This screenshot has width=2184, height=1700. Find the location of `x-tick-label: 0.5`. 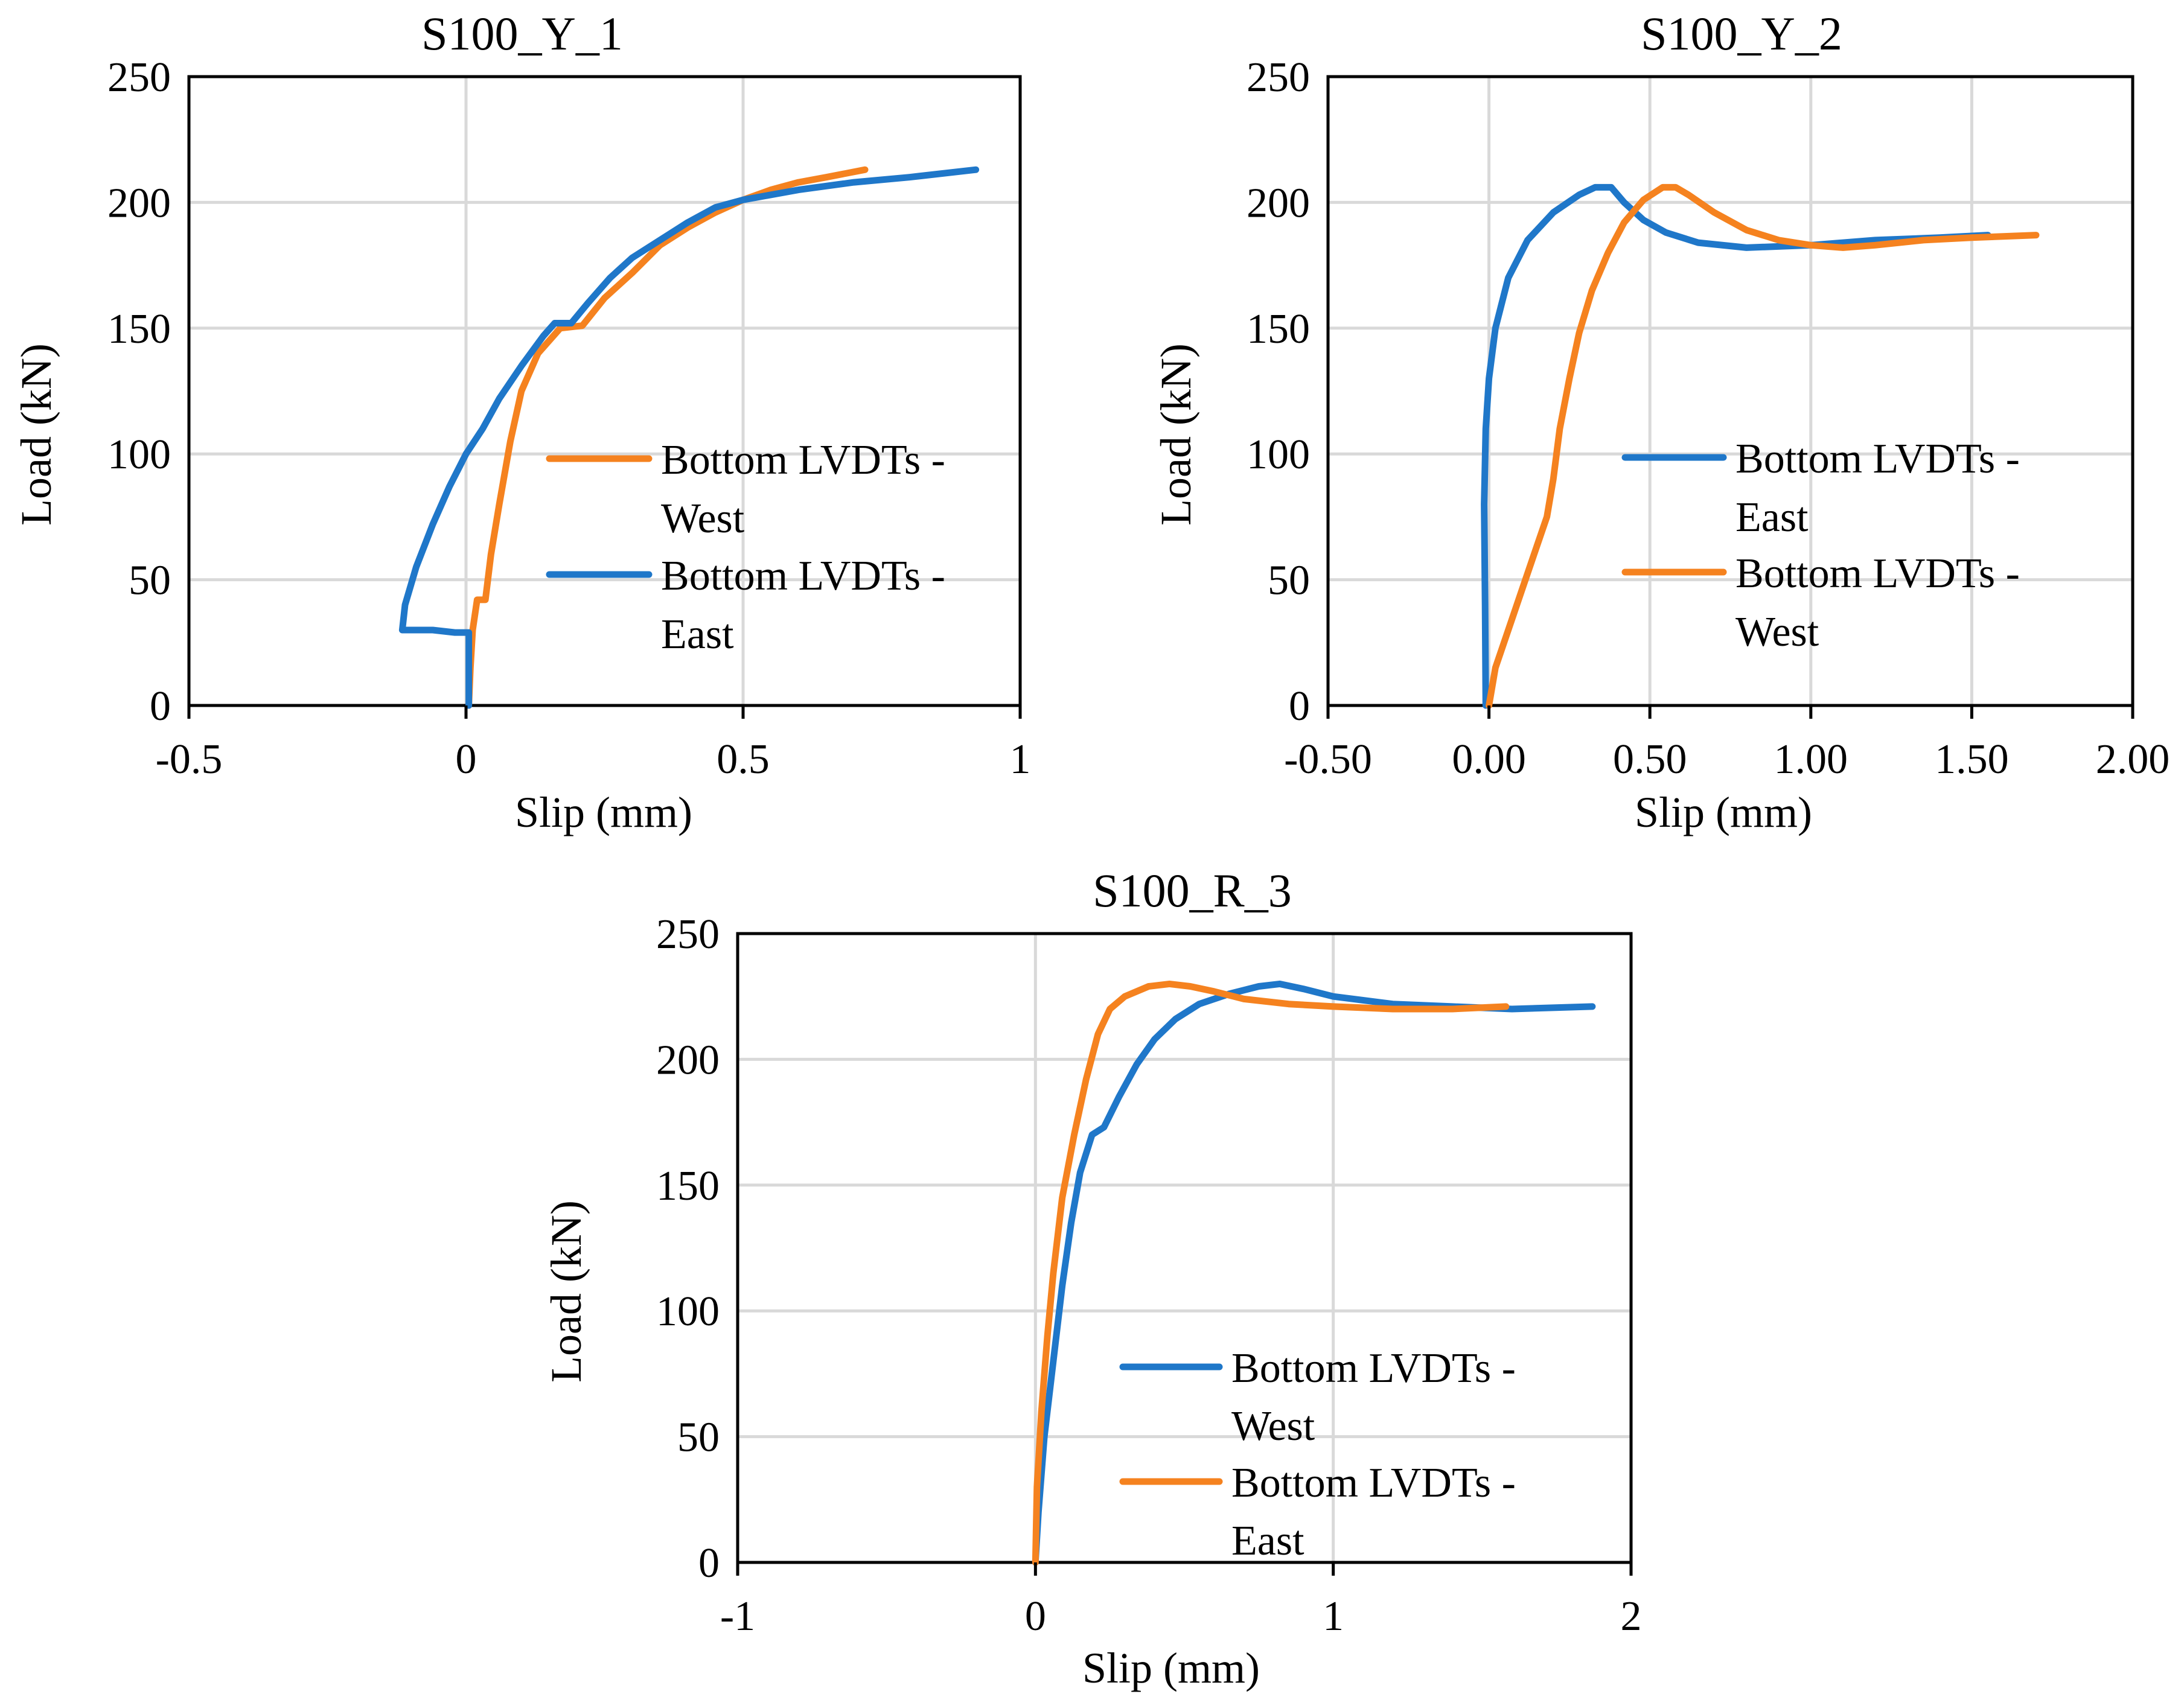

x-tick-label: 0.5 is located at coordinates (744, 759).